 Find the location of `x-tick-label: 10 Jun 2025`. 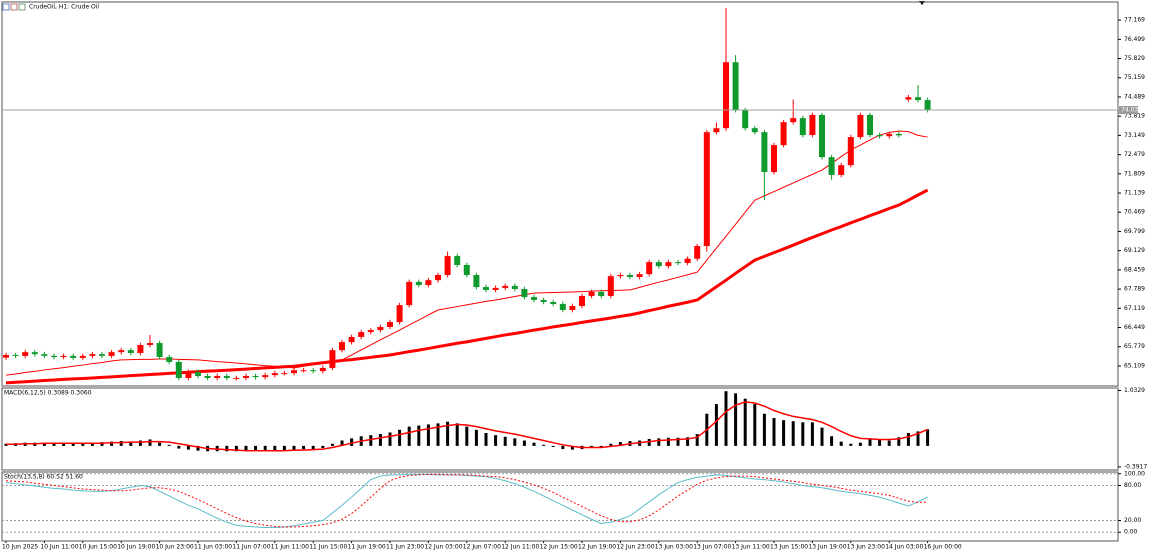

x-tick-label: 10 Jun 2025 is located at coordinates (20, 547).